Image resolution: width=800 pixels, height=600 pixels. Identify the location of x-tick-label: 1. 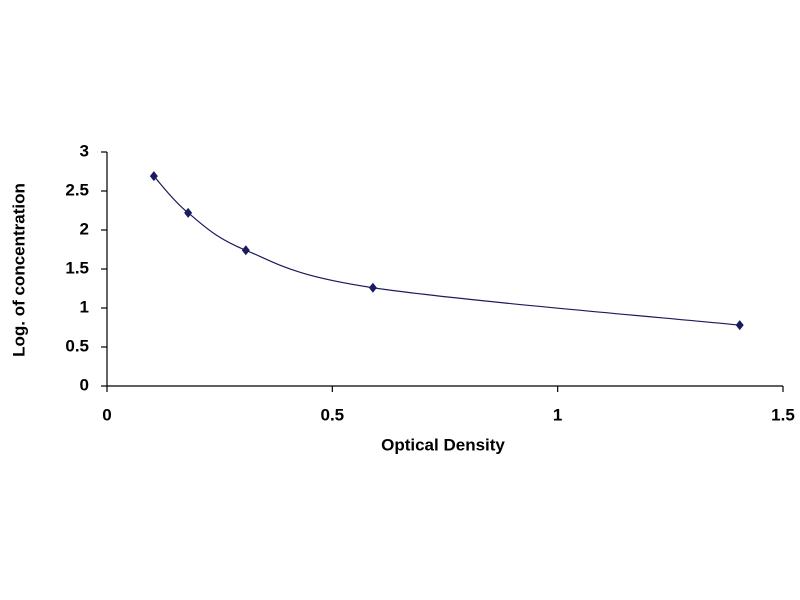
(557, 414).